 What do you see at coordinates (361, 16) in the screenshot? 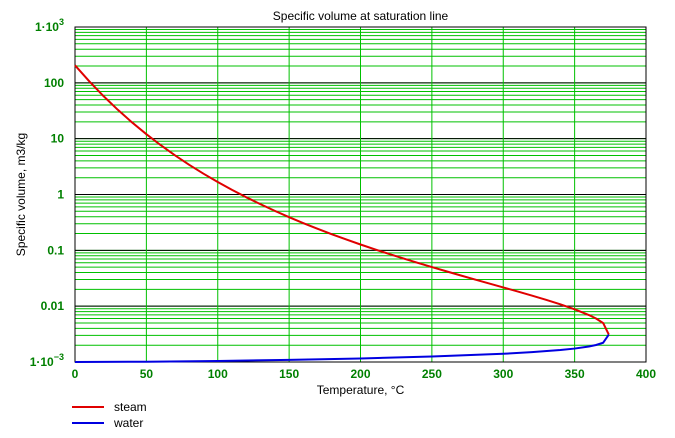
I see `chart-title: Specific volume at saturation line` at bounding box center [361, 16].